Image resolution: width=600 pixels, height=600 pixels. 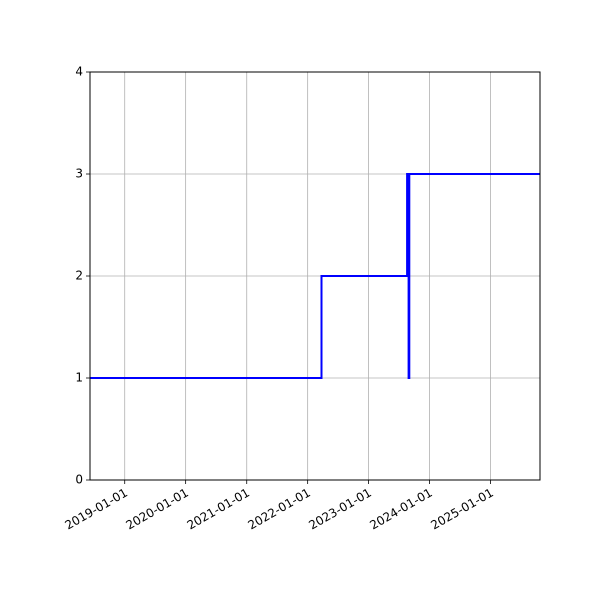 What do you see at coordinates (156, 509) in the screenshot?
I see `x-tick-label: 2020-01-01` at bounding box center [156, 509].